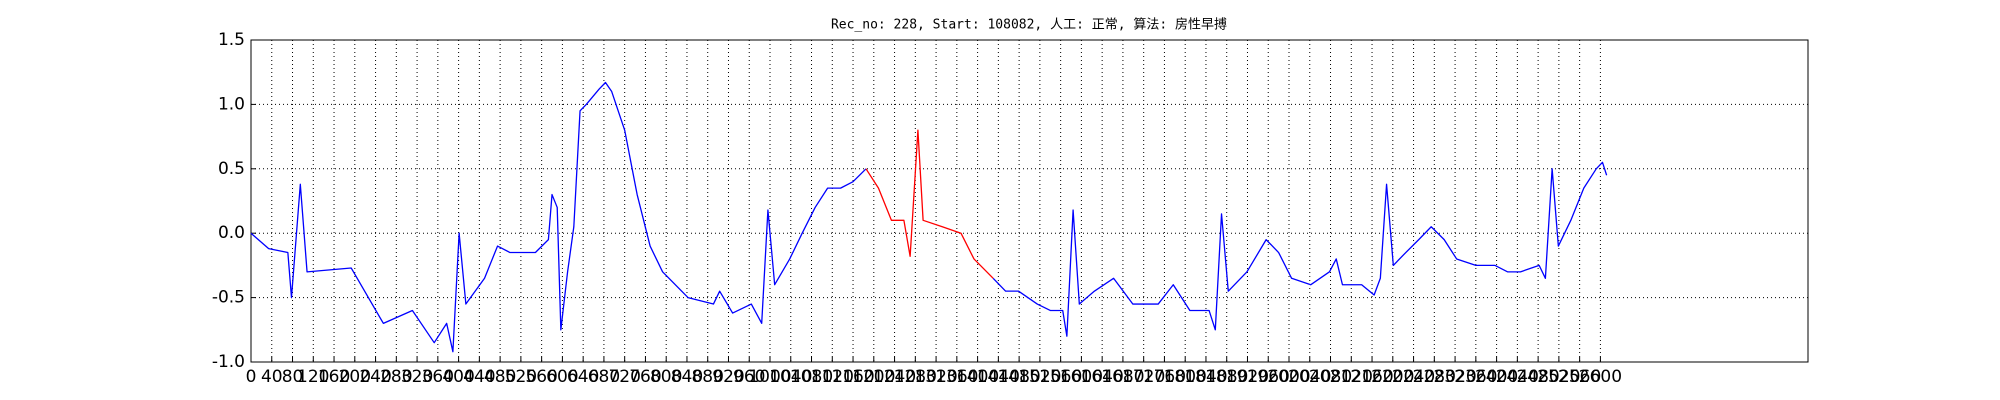 The height and width of the screenshot is (400, 2000). What do you see at coordinates (417, 377) in the screenshot?
I see `x-tick-label: 320` at bounding box center [417, 377].